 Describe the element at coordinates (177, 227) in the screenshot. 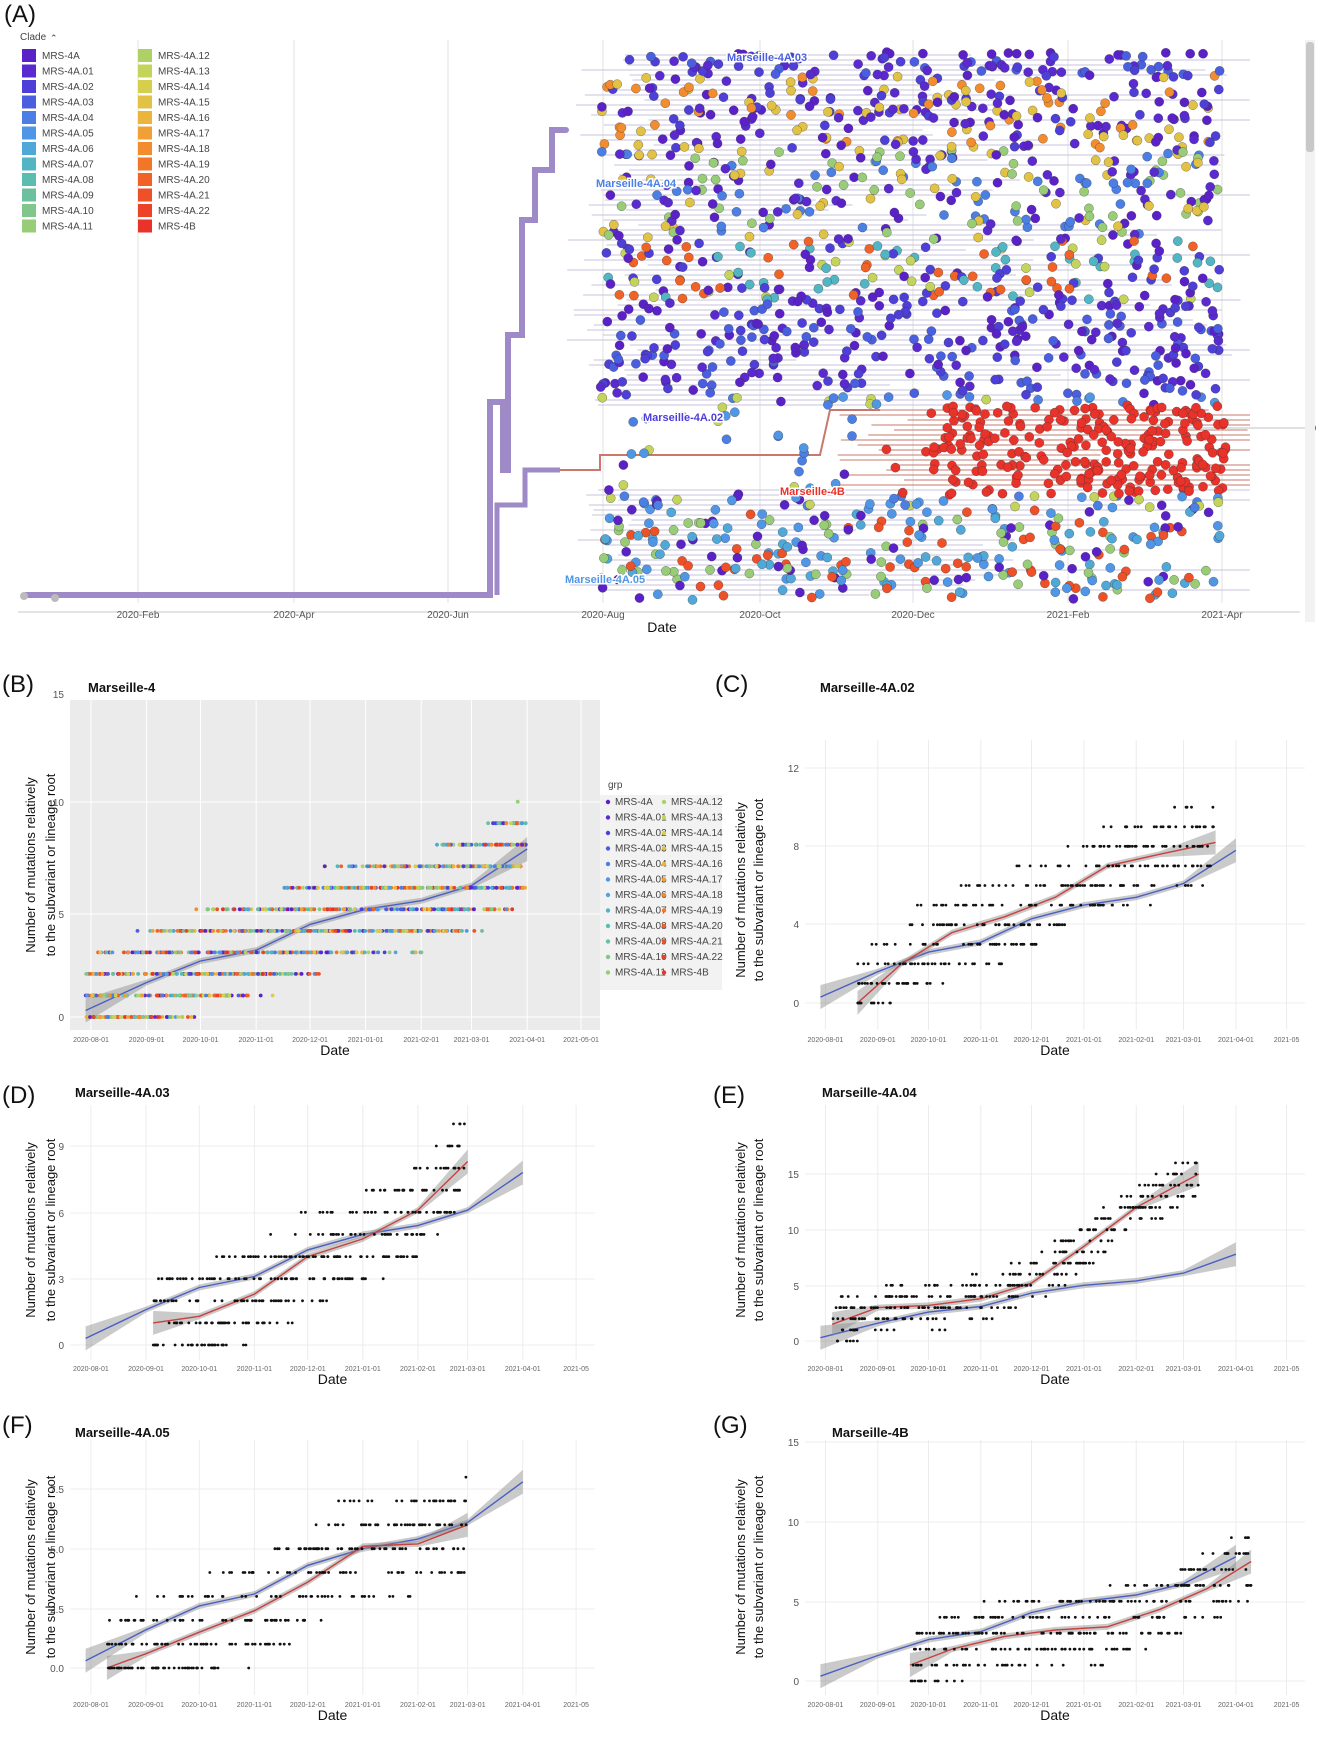

I see `legend-label: MRS-4B` at that location.